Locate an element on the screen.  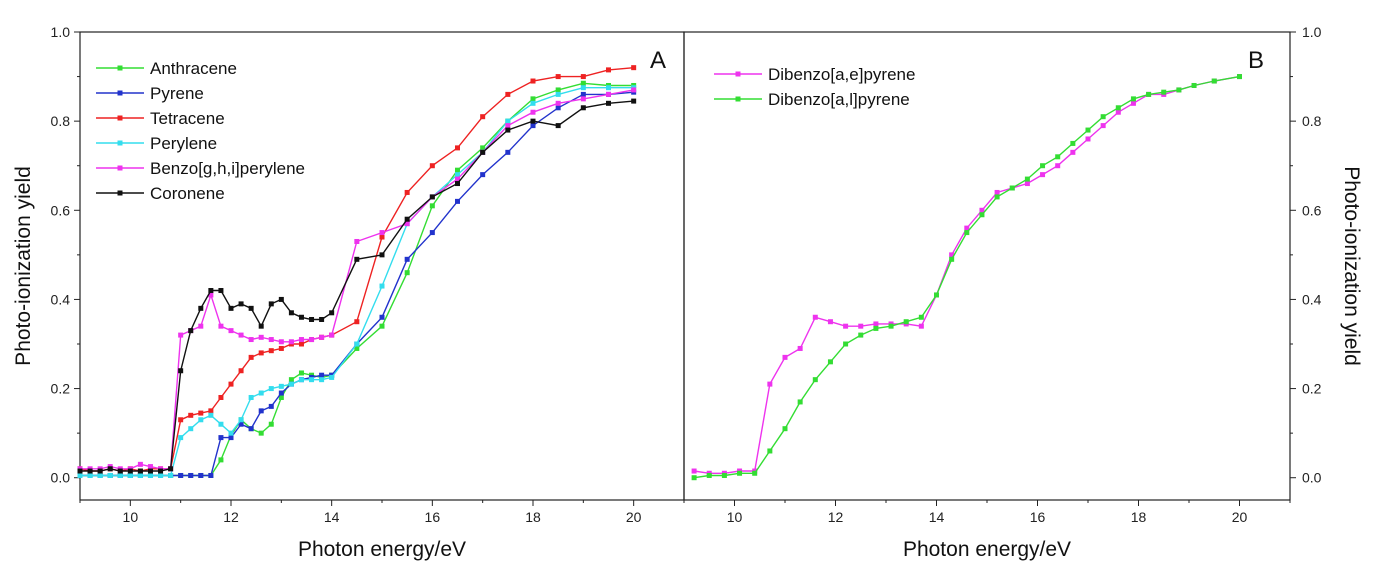
x-tick-label: 20 is located at coordinates (634, 517).